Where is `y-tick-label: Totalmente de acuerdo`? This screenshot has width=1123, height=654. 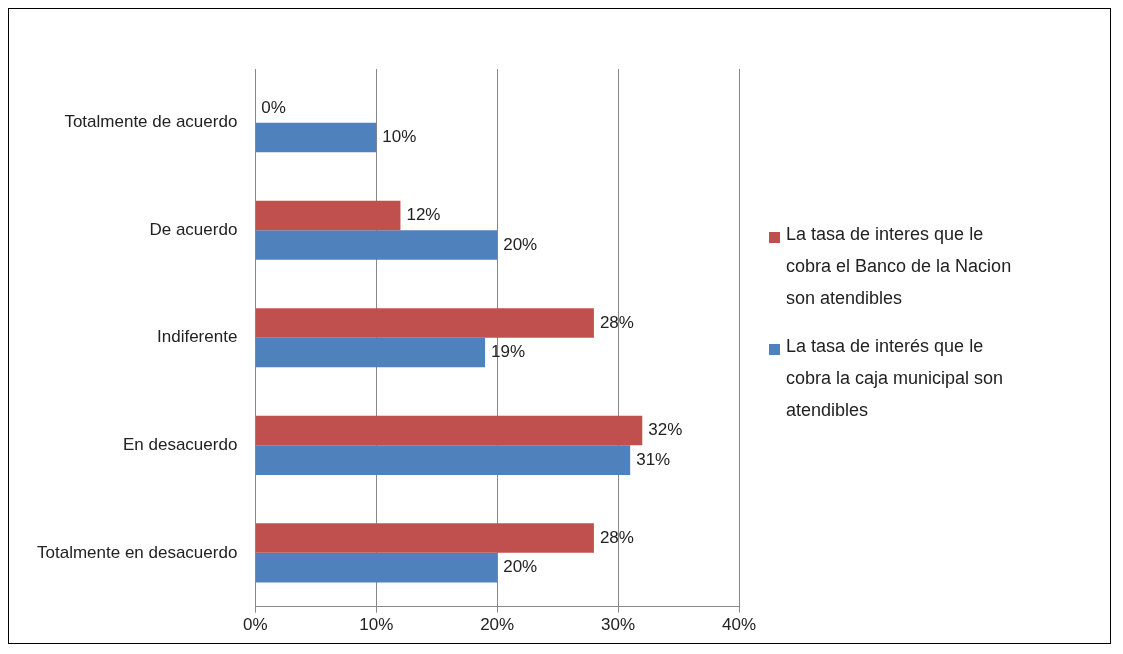 y-tick-label: Totalmente de acuerdo is located at coordinates (151, 122).